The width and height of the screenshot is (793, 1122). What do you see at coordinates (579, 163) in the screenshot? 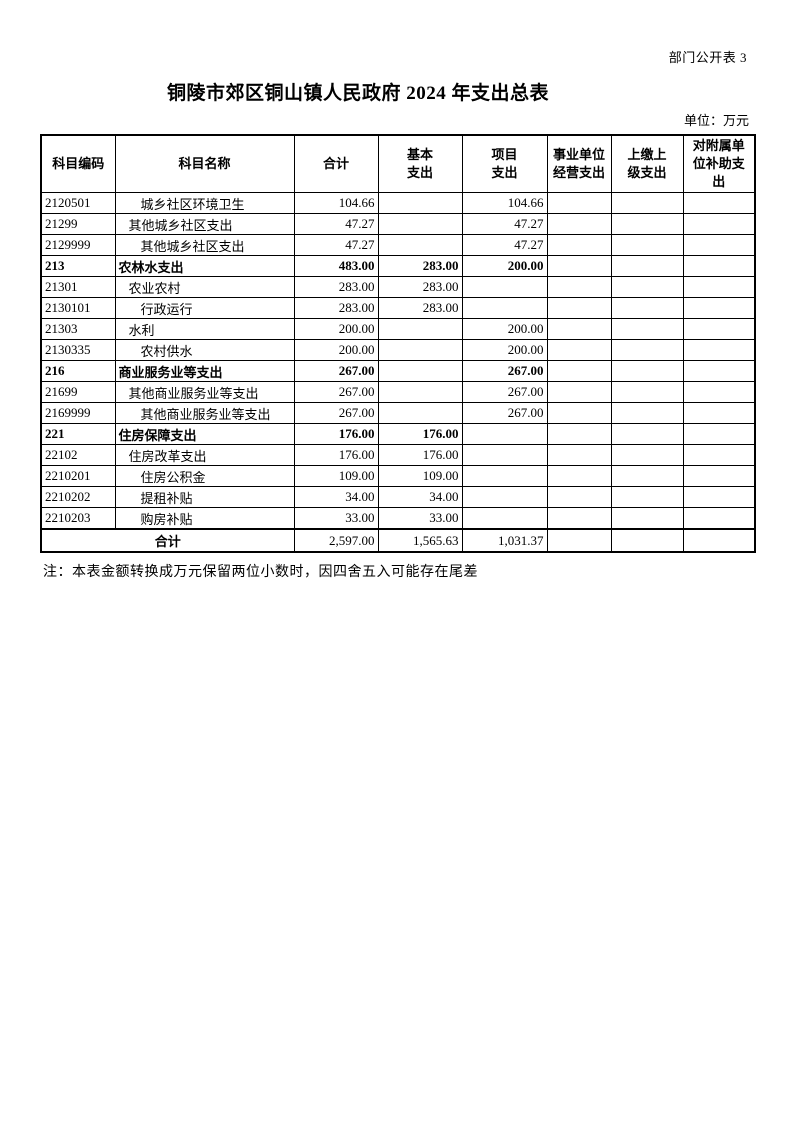
I see `col-header-operating-expenditure: 事业单位 经营支出` at bounding box center [579, 163].